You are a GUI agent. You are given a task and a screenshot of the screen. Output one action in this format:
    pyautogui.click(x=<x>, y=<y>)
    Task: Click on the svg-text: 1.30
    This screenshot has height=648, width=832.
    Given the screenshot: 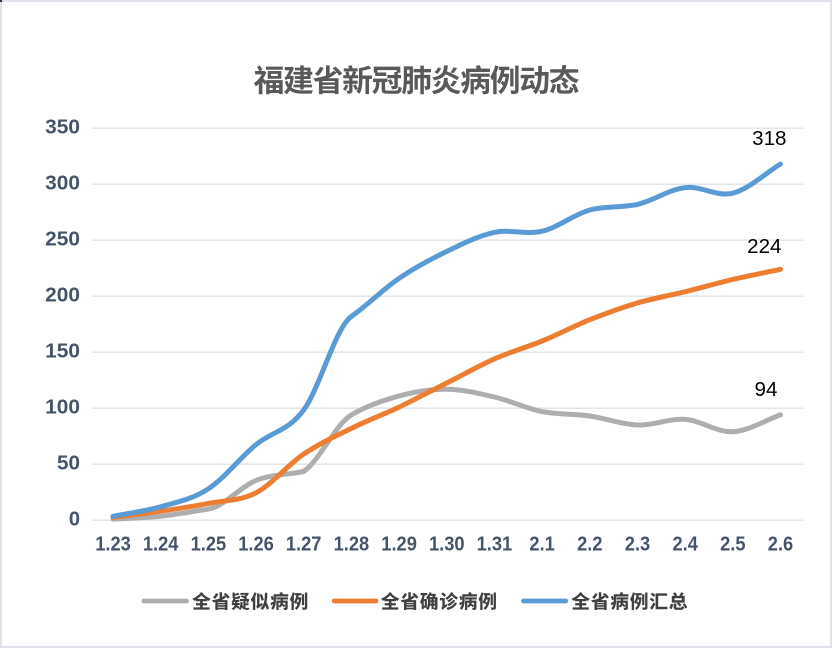 What is the action you would take?
    pyautogui.click(x=447, y=545)
    